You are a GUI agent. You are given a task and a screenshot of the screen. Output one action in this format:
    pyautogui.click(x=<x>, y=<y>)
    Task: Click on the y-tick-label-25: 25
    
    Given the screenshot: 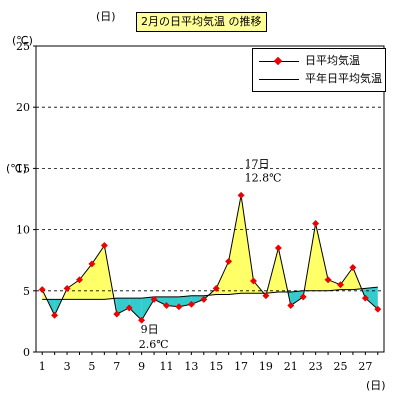 What is the action you would take?
    pyautogui.click(x=23, y=46)
    